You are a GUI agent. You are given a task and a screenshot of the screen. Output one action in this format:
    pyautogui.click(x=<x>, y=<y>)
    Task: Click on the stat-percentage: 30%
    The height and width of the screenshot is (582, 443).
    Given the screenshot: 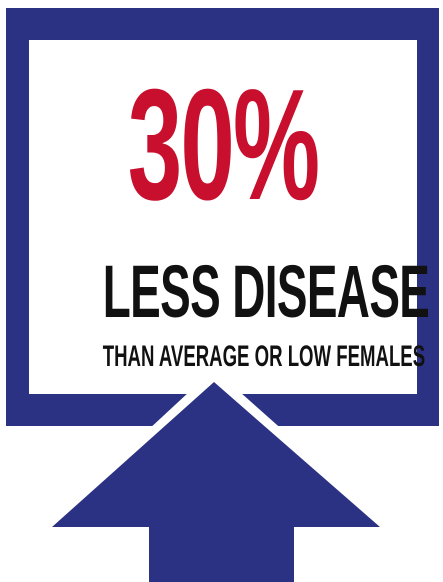 What is the action you would take?
    pyautogui.click(x=223, y=145)
    